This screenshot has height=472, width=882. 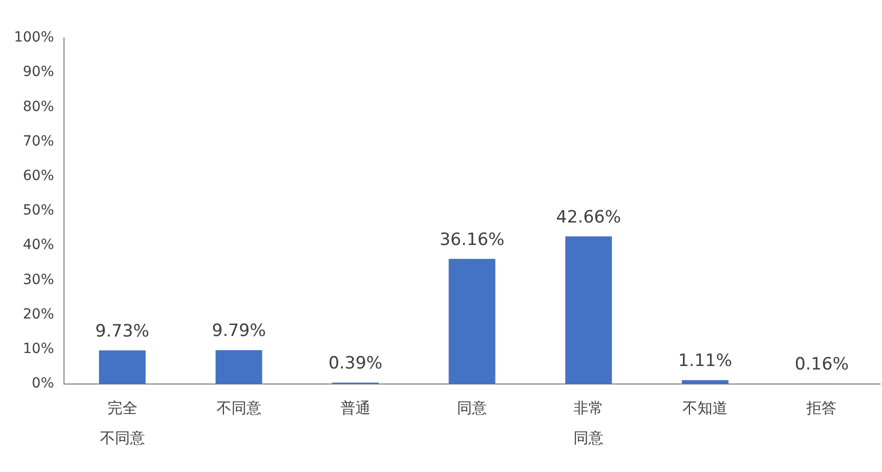 What do you see at coordinates (122, 422) in the screenshot?
I see `x-tick-label: 完全不同意` at bounding box center [122, 422].